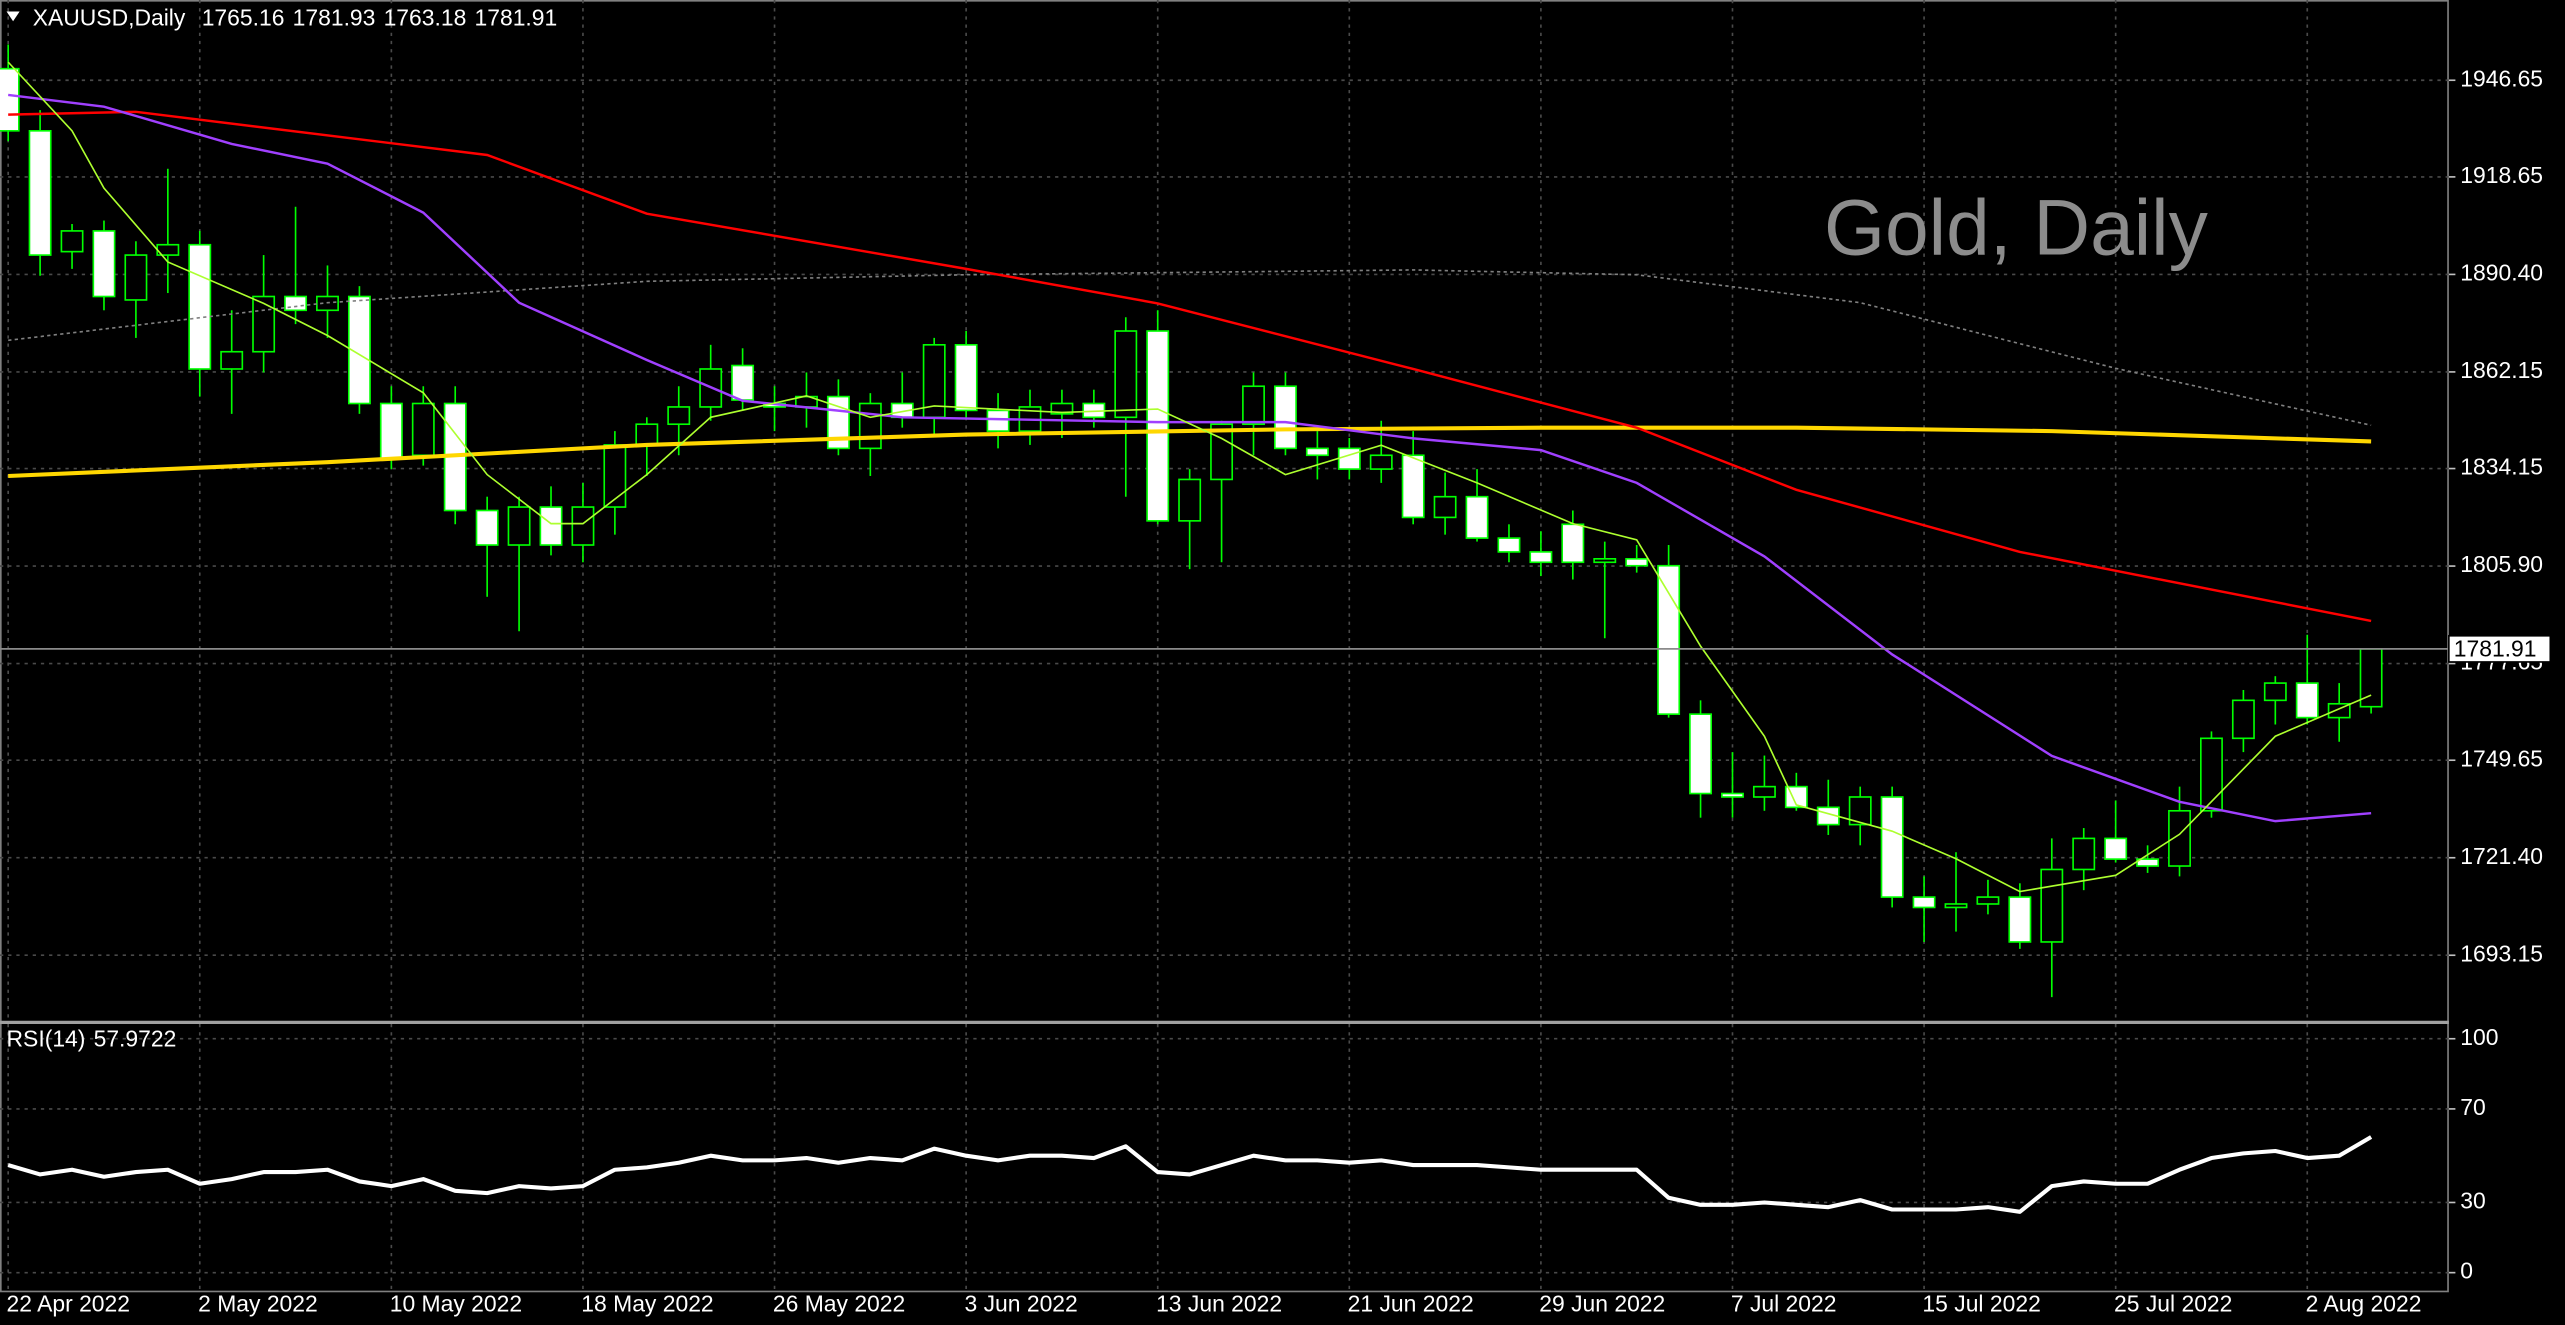 This screenshot has height=1325, width=2565. What do you see at coordinates (2501, 370) in the screenshot?
I see `y-tick-label: 1862.15` at bounding box center [2501, 370].